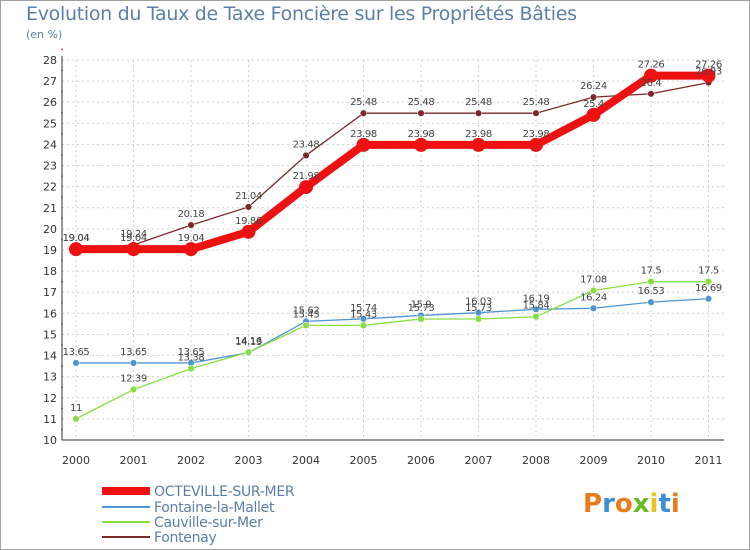  Describe the element at coordinates (608, 504) in the screenshot. I see `brand-letter: r` at that location.